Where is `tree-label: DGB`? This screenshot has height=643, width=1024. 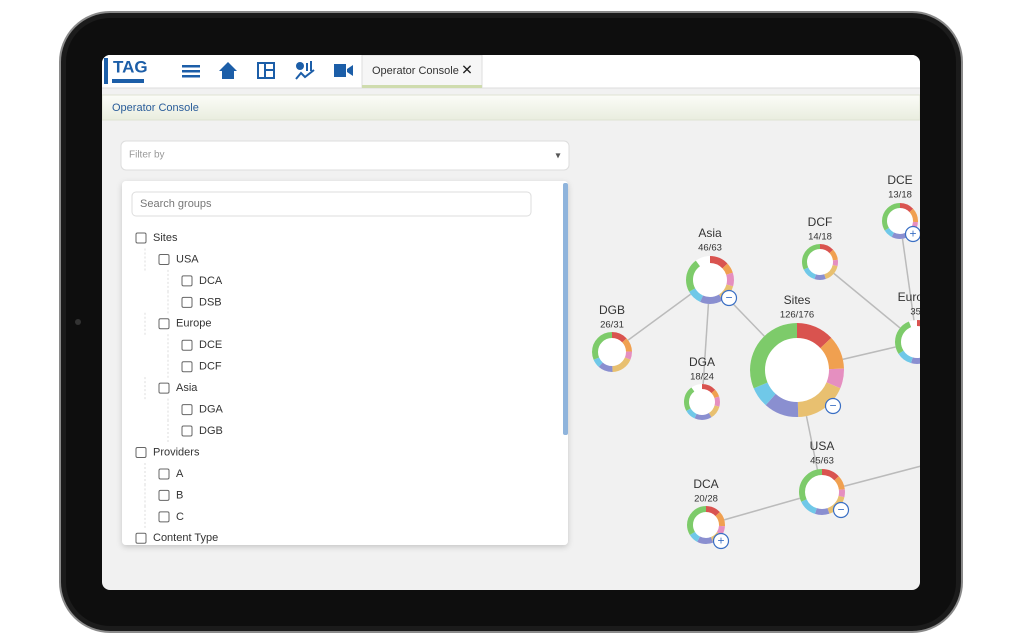 tree-label: DGB is located at coordinates (211, 431).